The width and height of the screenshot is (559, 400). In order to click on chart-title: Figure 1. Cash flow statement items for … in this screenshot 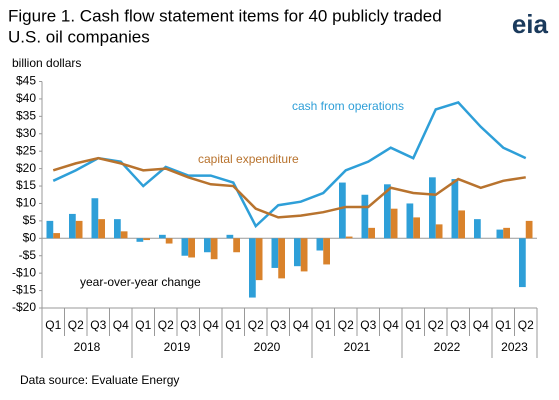, I will do `click(225, 15)`.